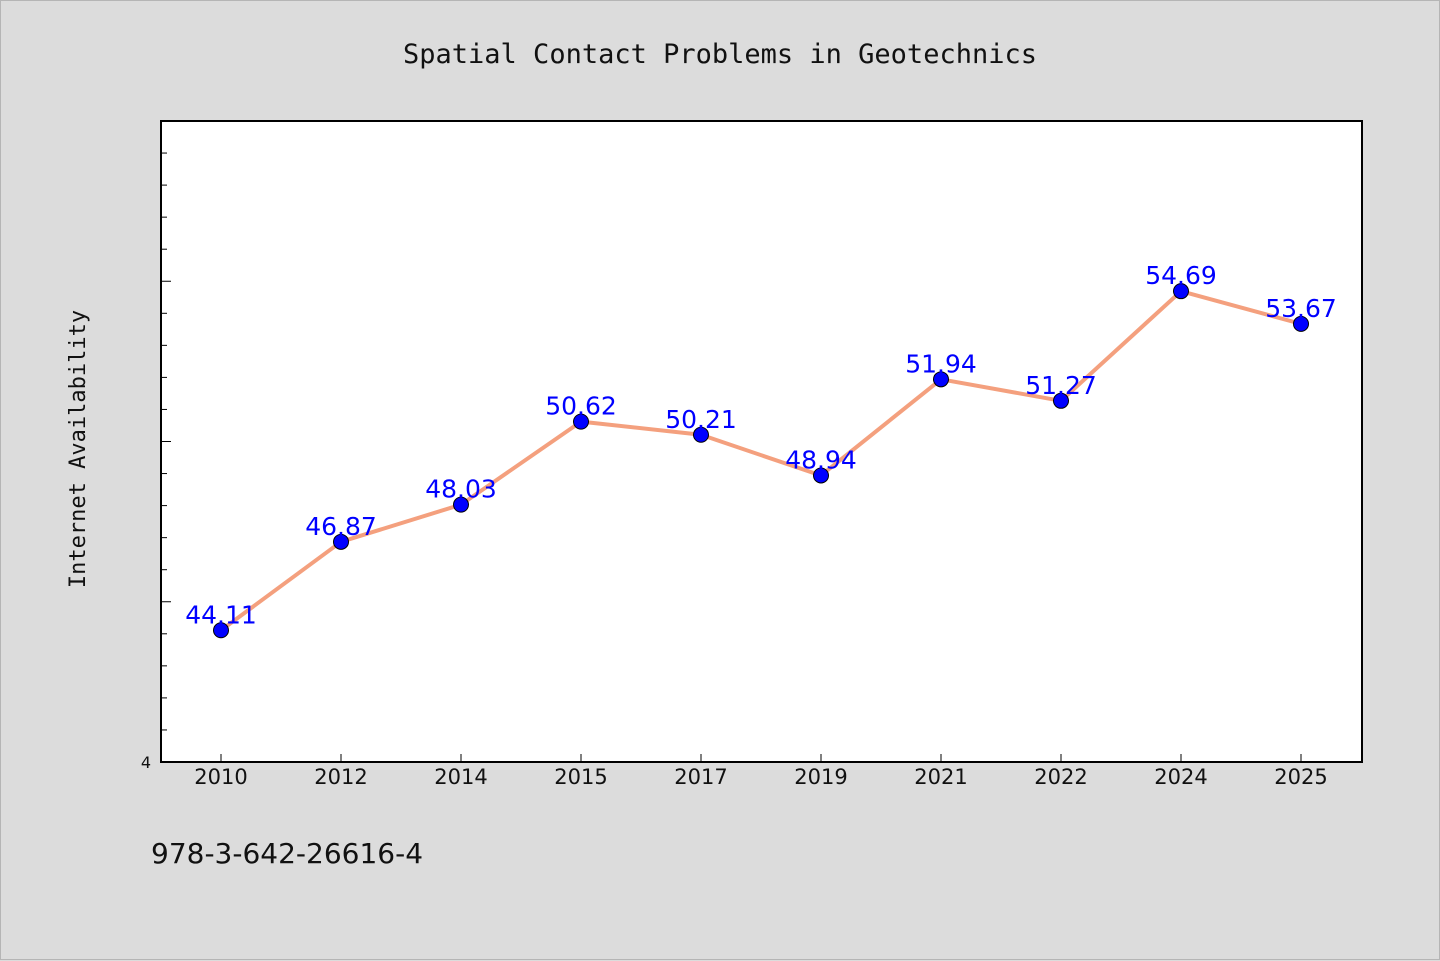 This screenshot has width=1440, height=961. What do you see at coordinates (341, 526) in the screenshot?
I see `data-label: 46.87` at bounding box center [341, 526].